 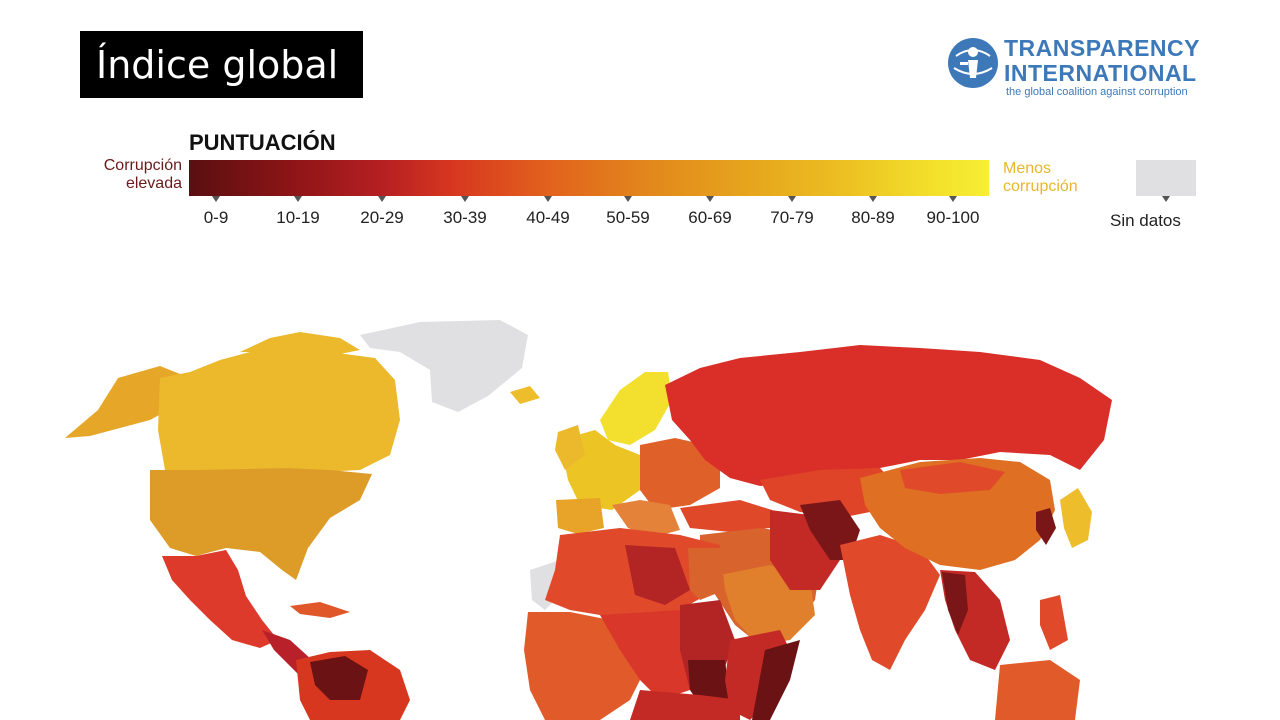 What do you see at coordinates (650, 655) in the screenshot?
I see `map-region-sahel` at bounding box center [650, 655].